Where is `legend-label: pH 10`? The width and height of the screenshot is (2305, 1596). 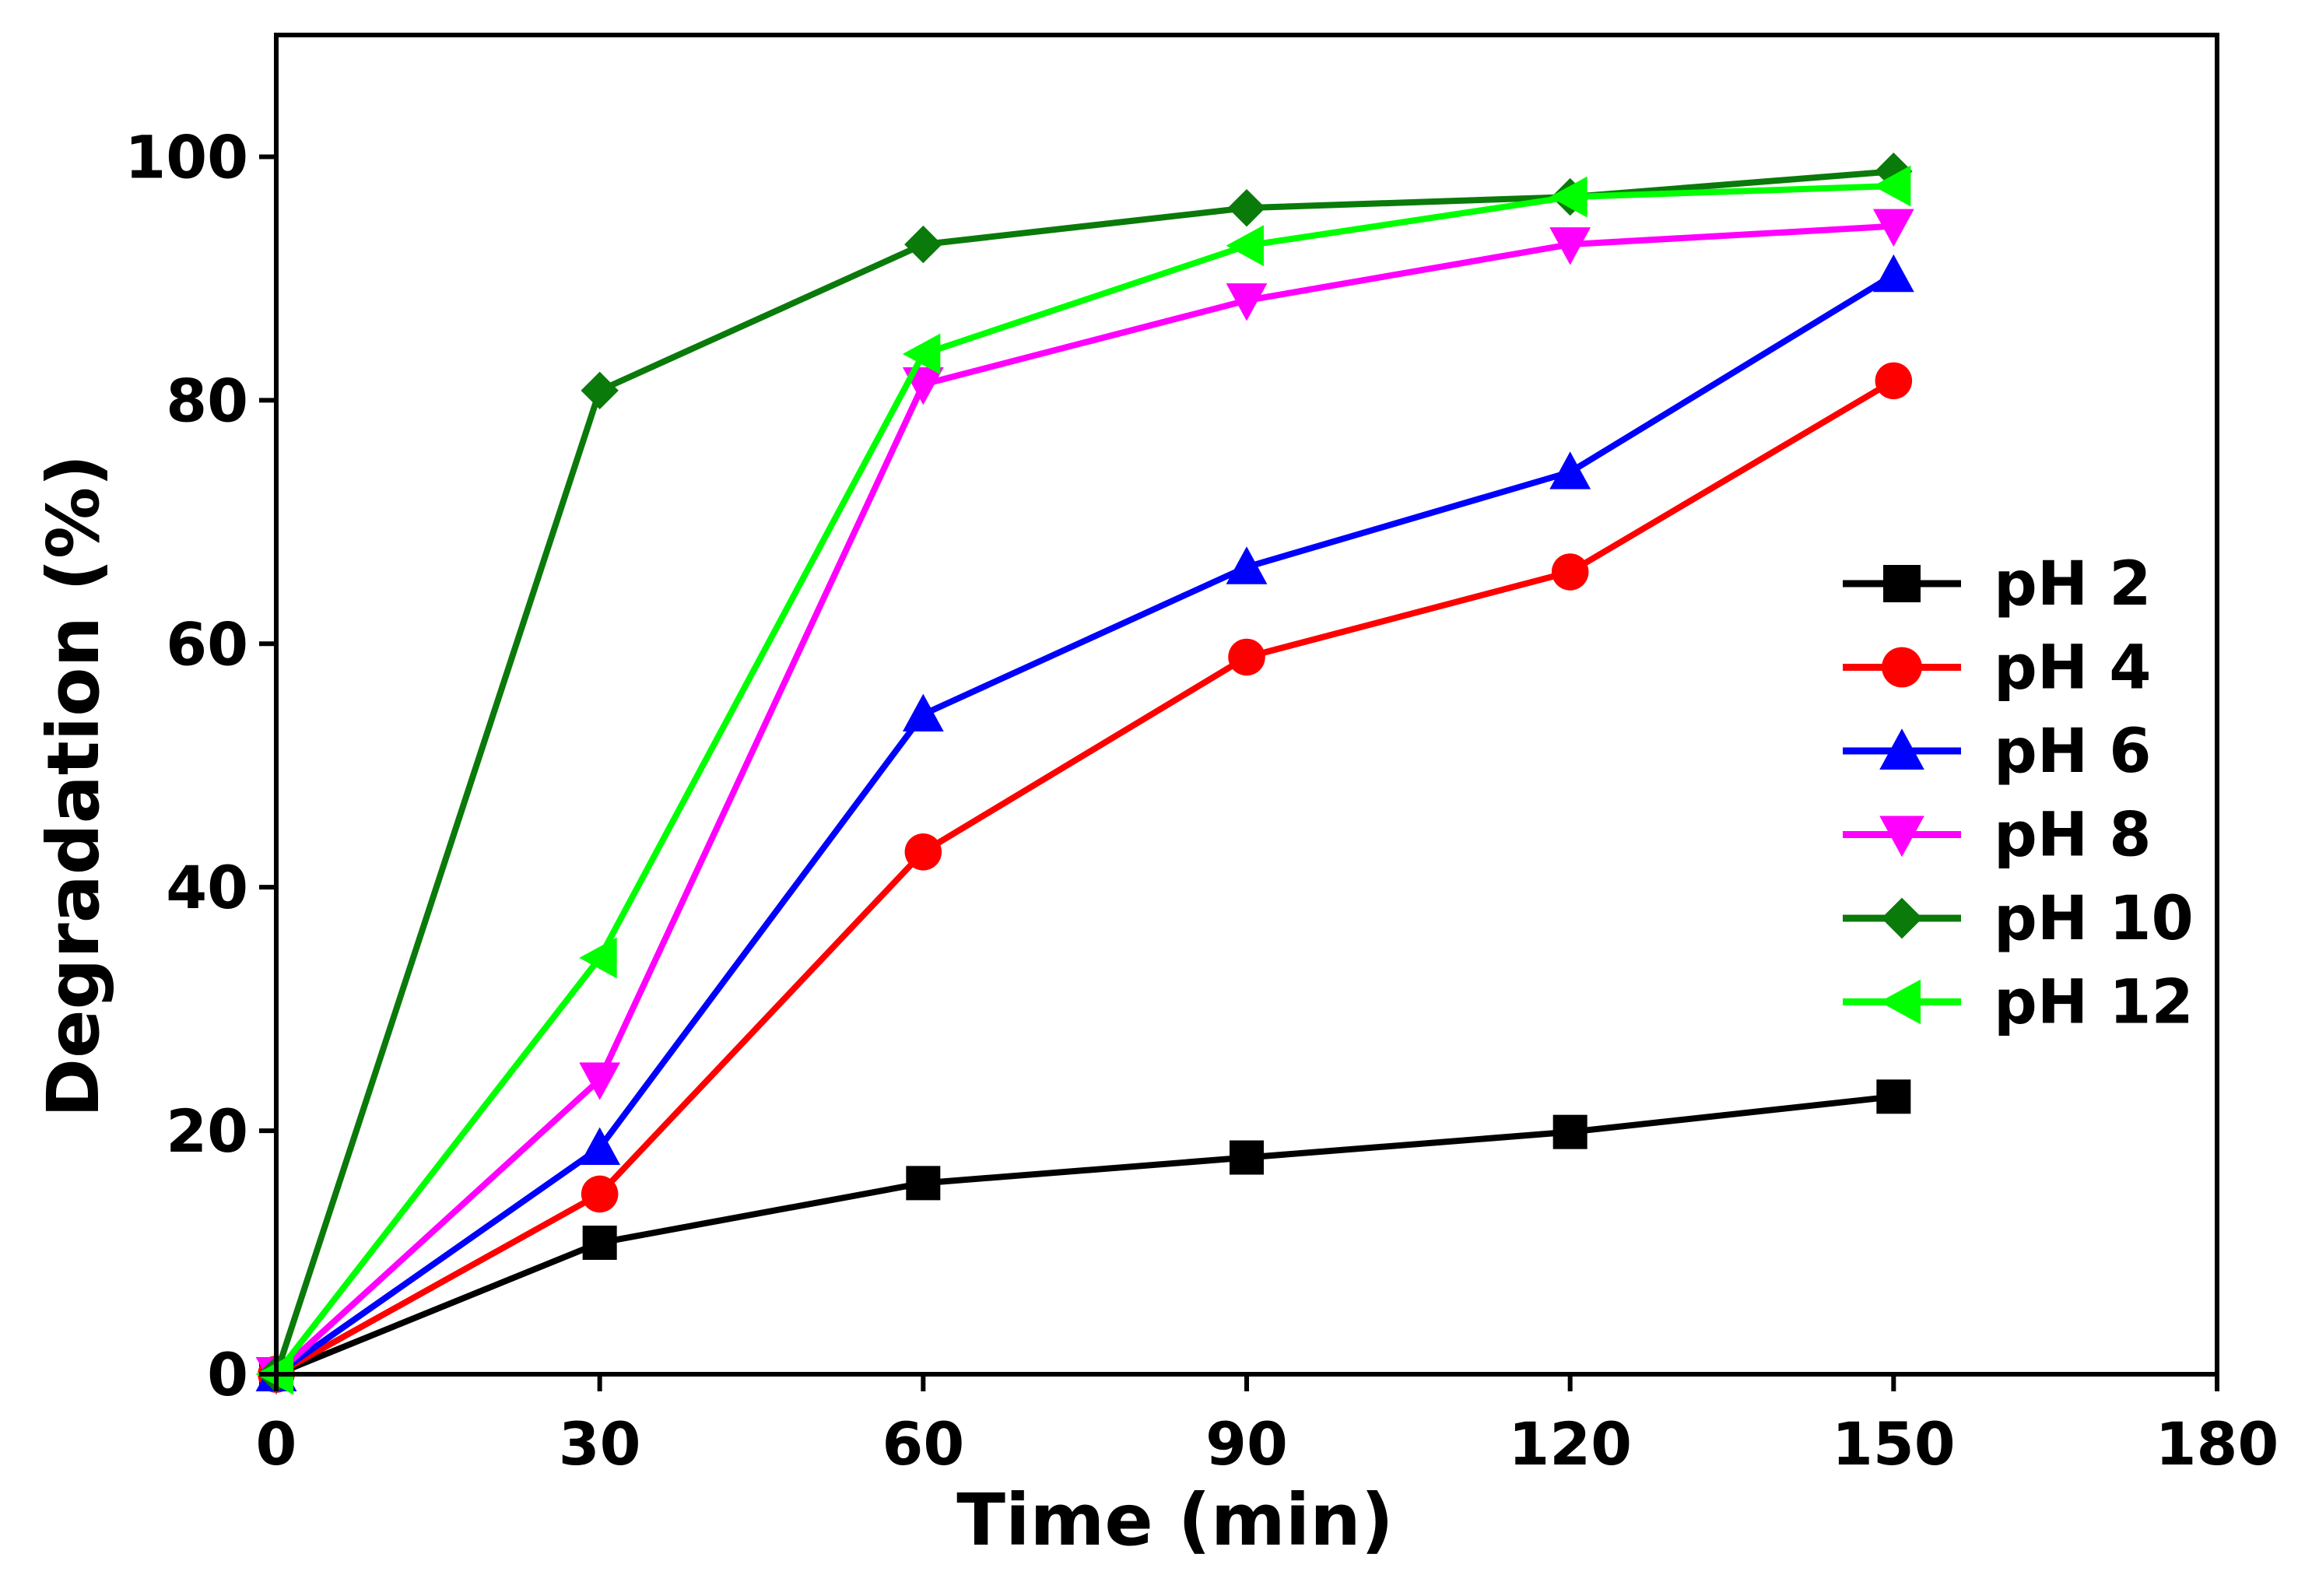 legend-label: pH 10 is located at coordinates (2094, 919).